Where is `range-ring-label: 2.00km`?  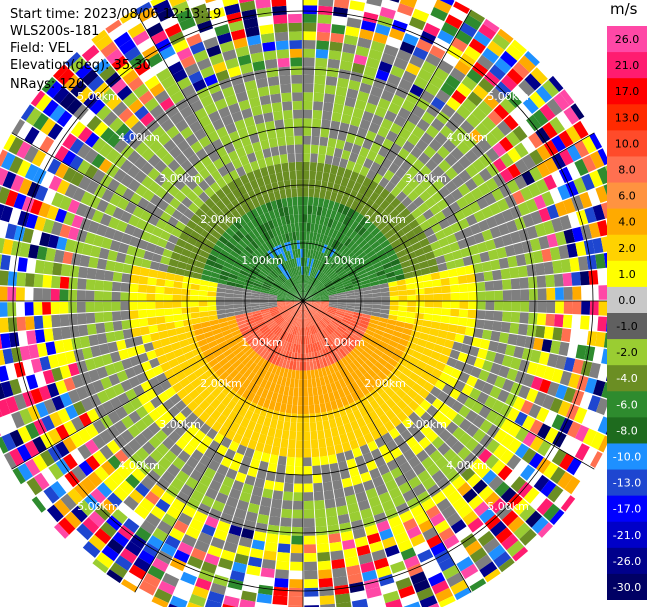 range-ring-label: 2.00km is located at coordinates (385, 383).